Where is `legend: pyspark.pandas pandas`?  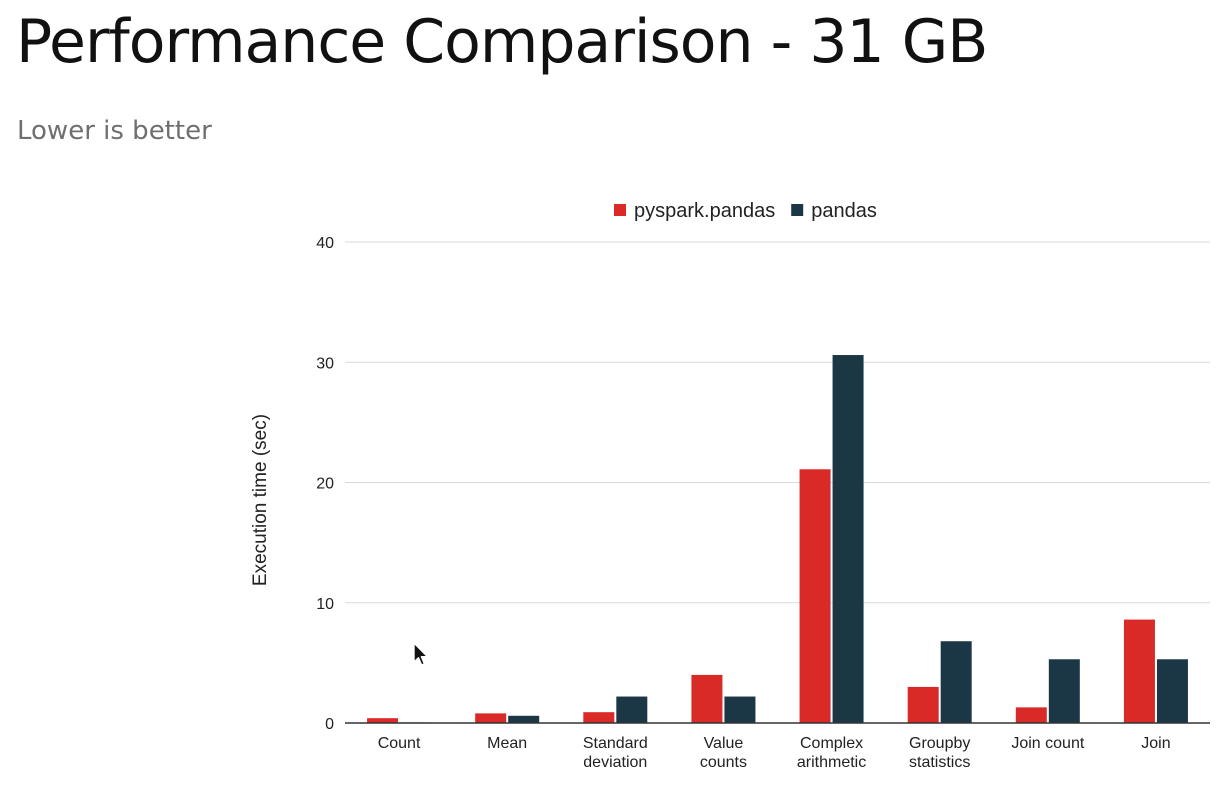
legend: pyspark.pandas pandas is located at coordinates (745, 211).